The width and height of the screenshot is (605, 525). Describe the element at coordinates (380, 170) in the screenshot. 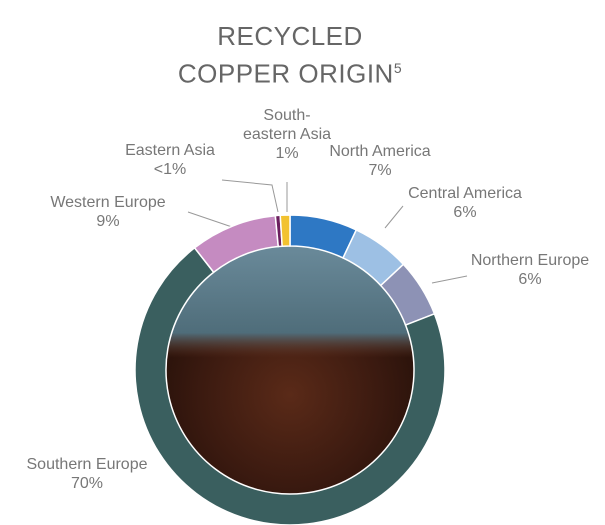

I see `value-label: 7%` at that location.